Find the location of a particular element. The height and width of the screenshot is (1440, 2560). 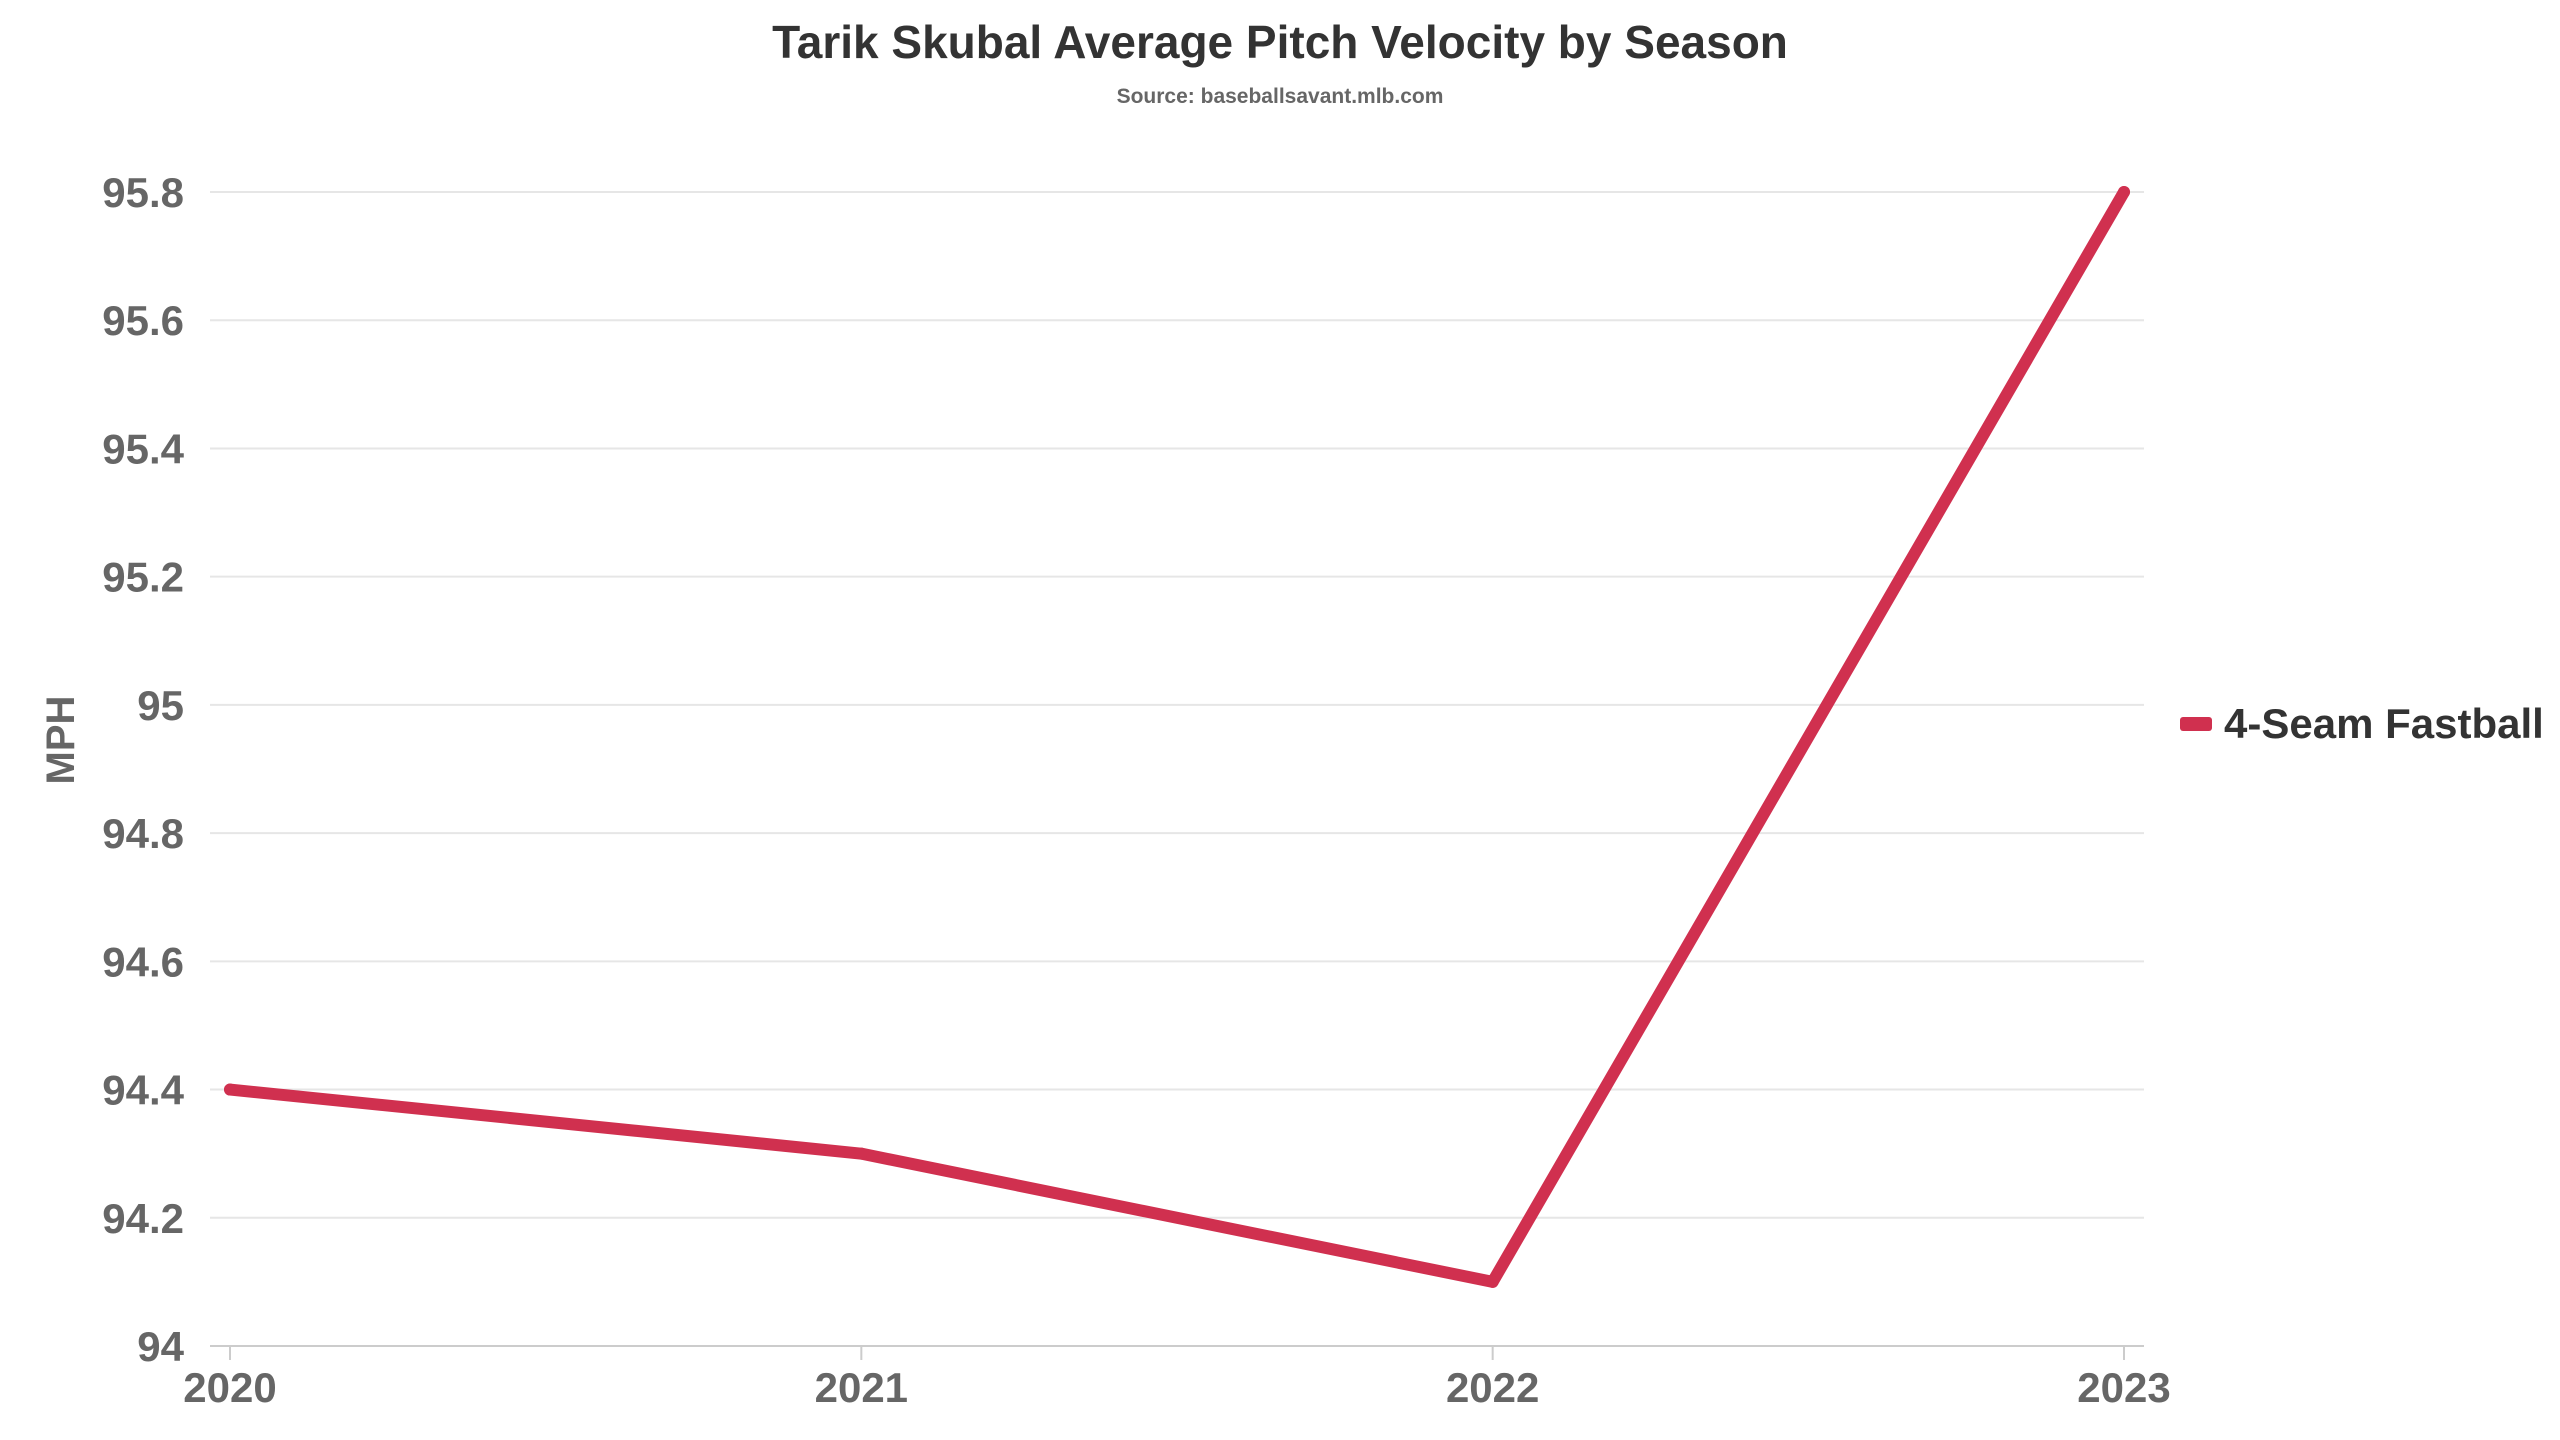

y-tick-label: 95.8 is located at coordinates (143, 192).